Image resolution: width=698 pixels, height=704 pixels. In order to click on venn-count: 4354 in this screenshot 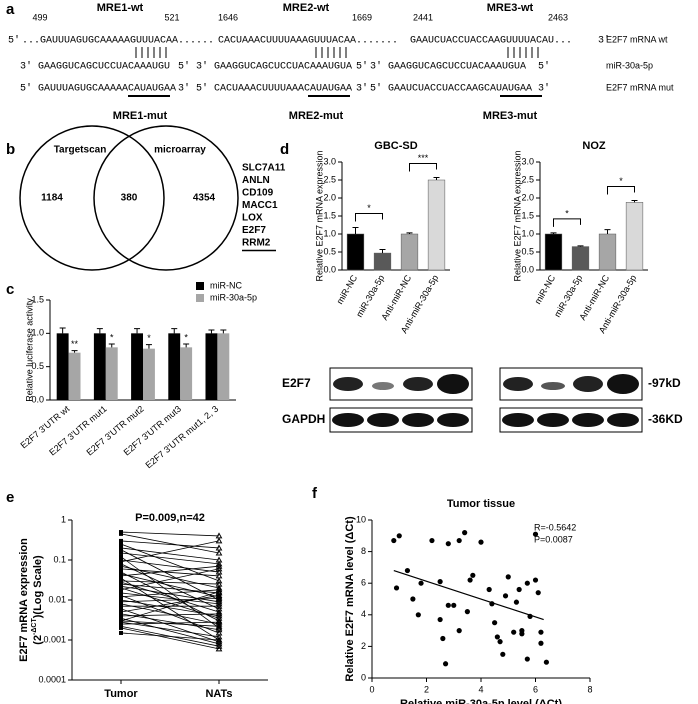, I will do `click(204, 198)`.